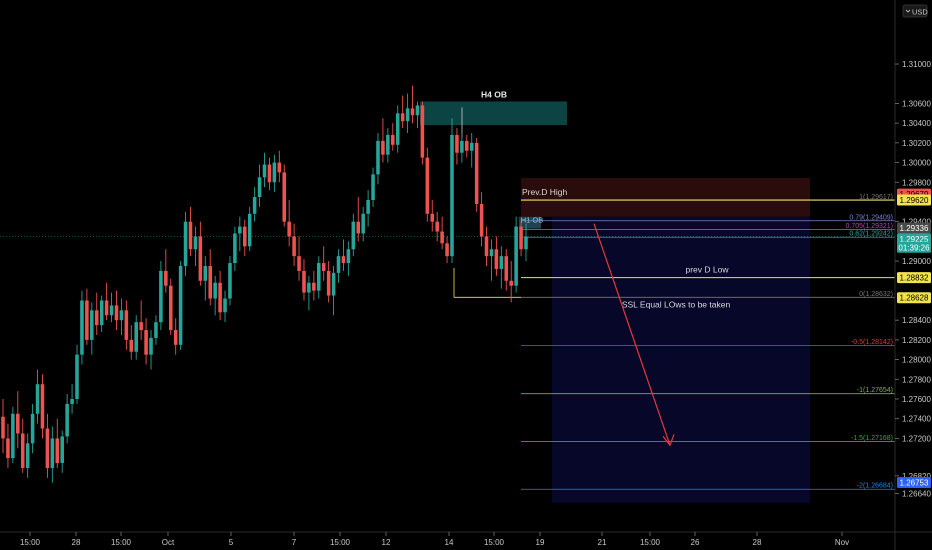 Image resolution: width=932 pixels, height=550 pixels. What do you see at coordinates (916, 182) in the screenshot?
I see `y-tick-label: 1.29800` at bounding box center [916, 182].